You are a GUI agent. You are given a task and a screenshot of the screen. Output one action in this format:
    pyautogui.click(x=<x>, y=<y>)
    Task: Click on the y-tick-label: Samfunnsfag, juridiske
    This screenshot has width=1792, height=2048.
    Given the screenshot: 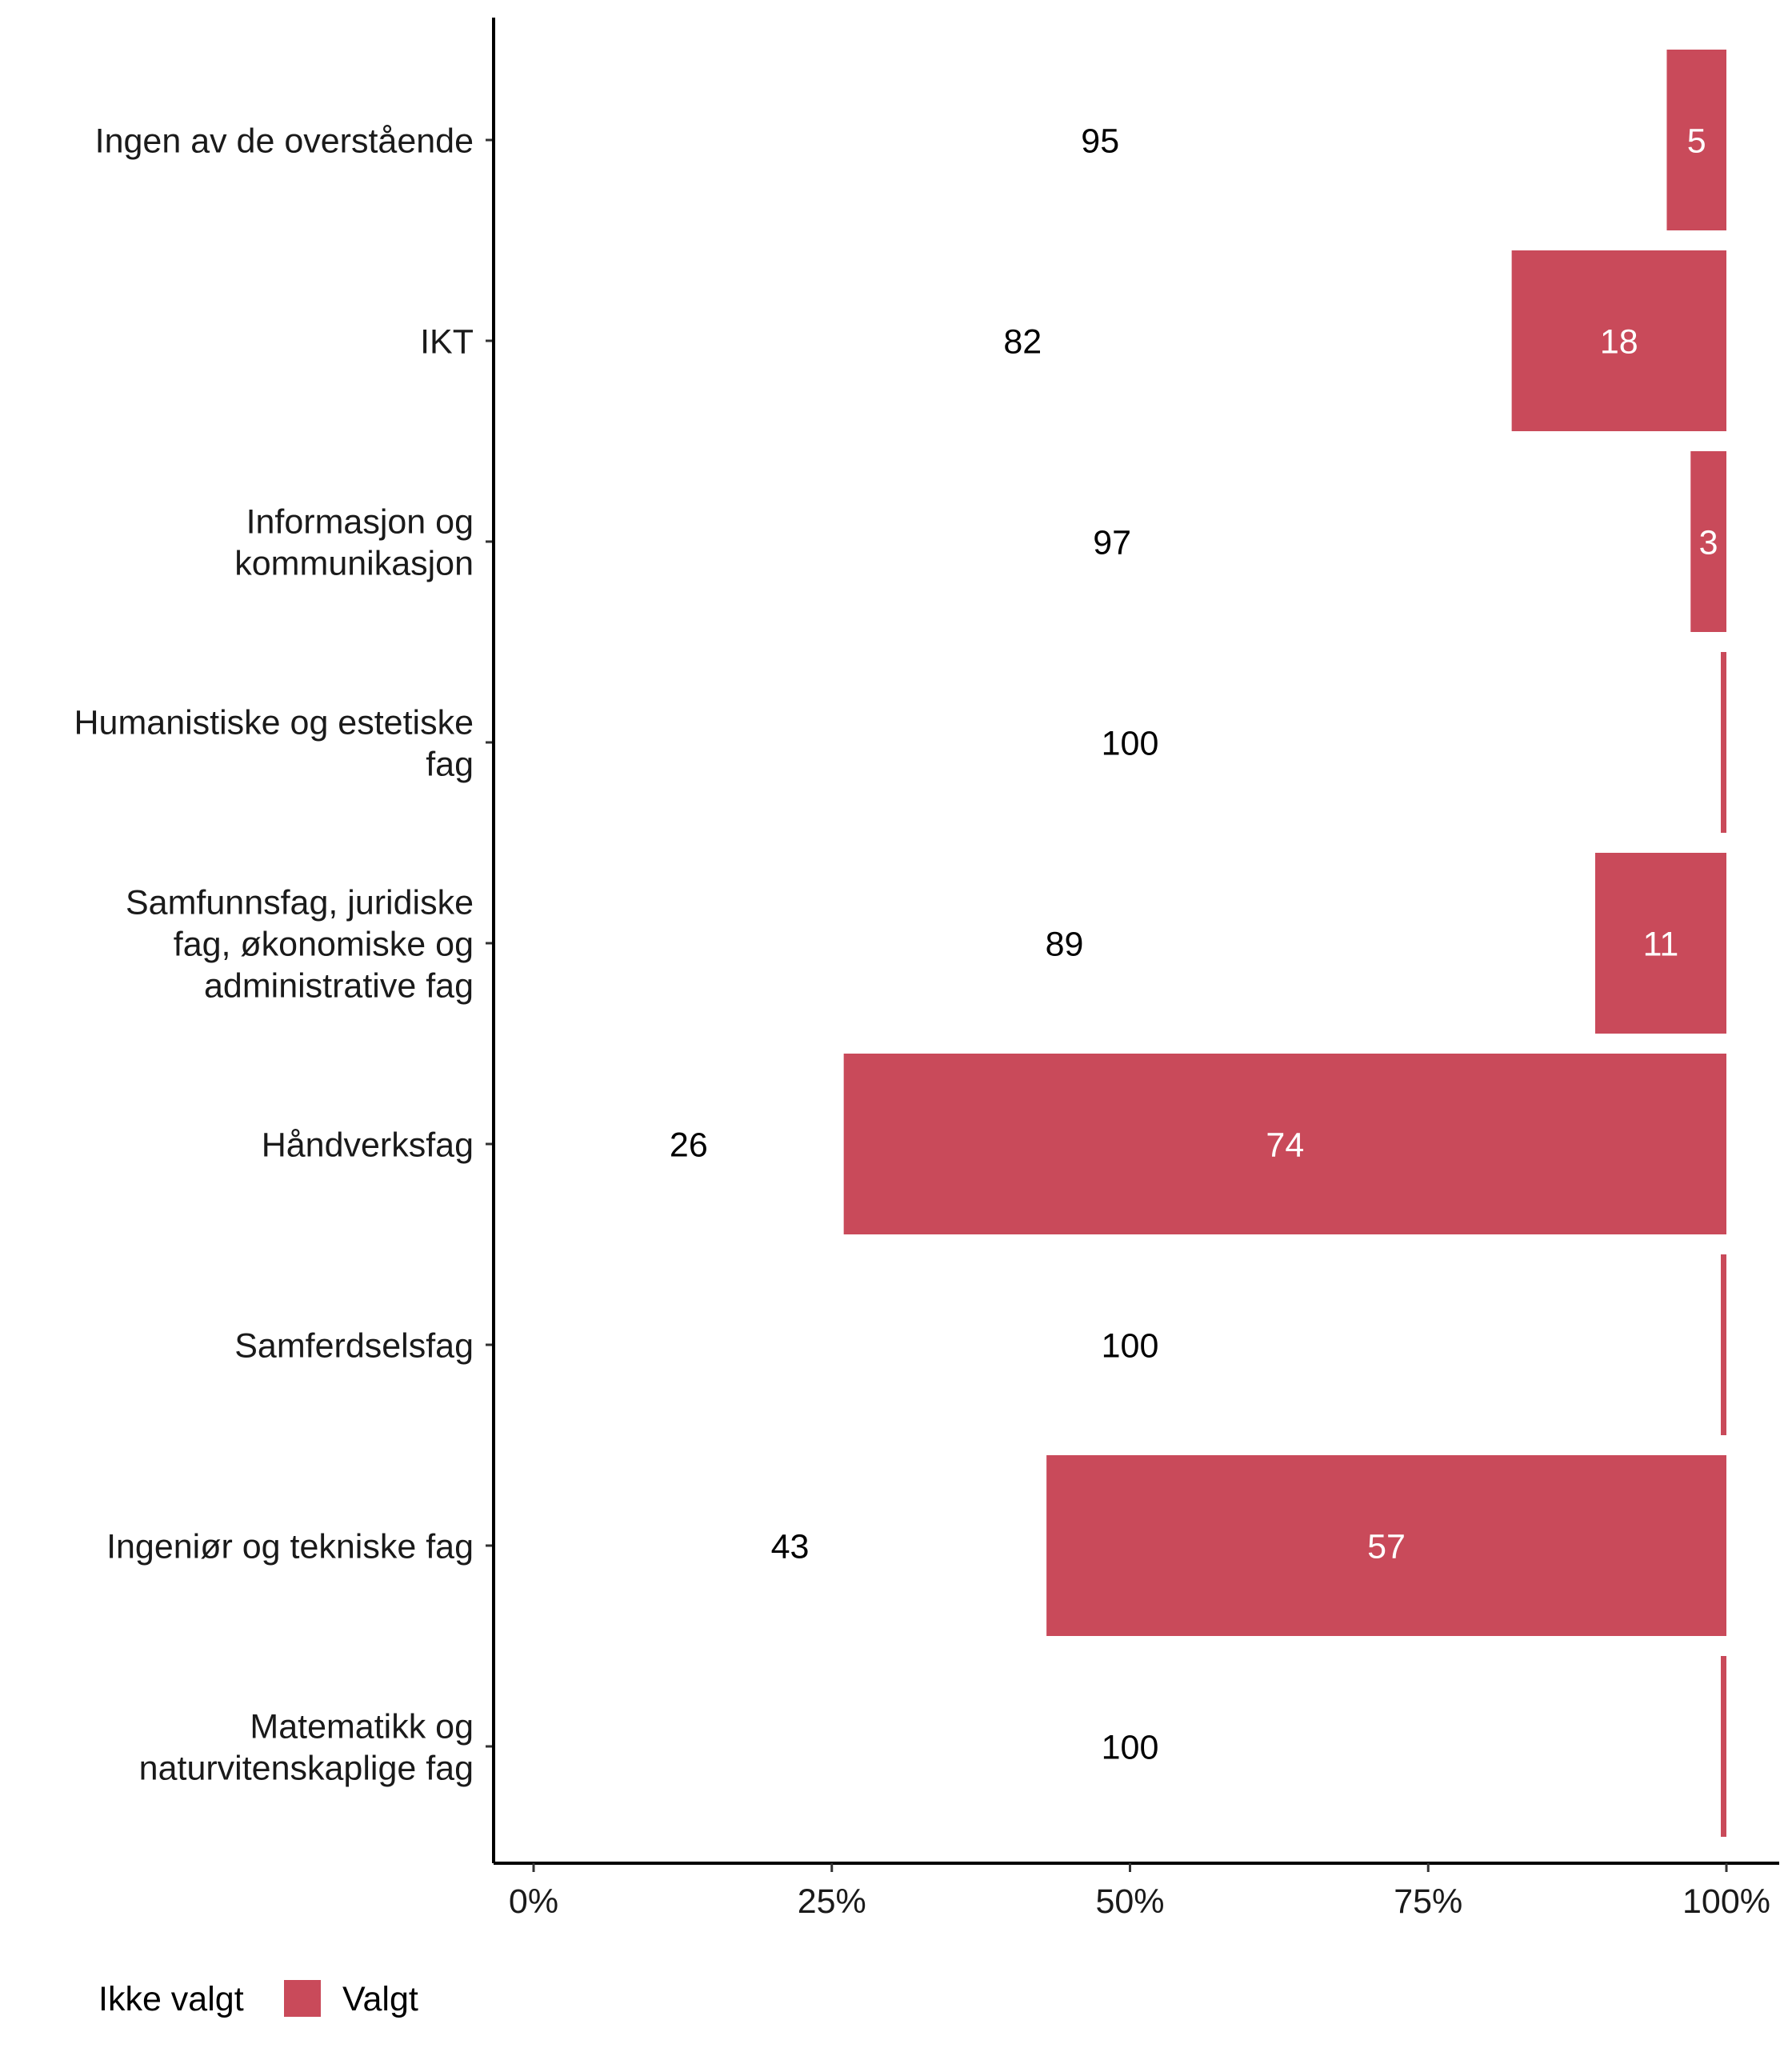 What is the action you would take?
    pyautogui.click(x=300, y=902)
    